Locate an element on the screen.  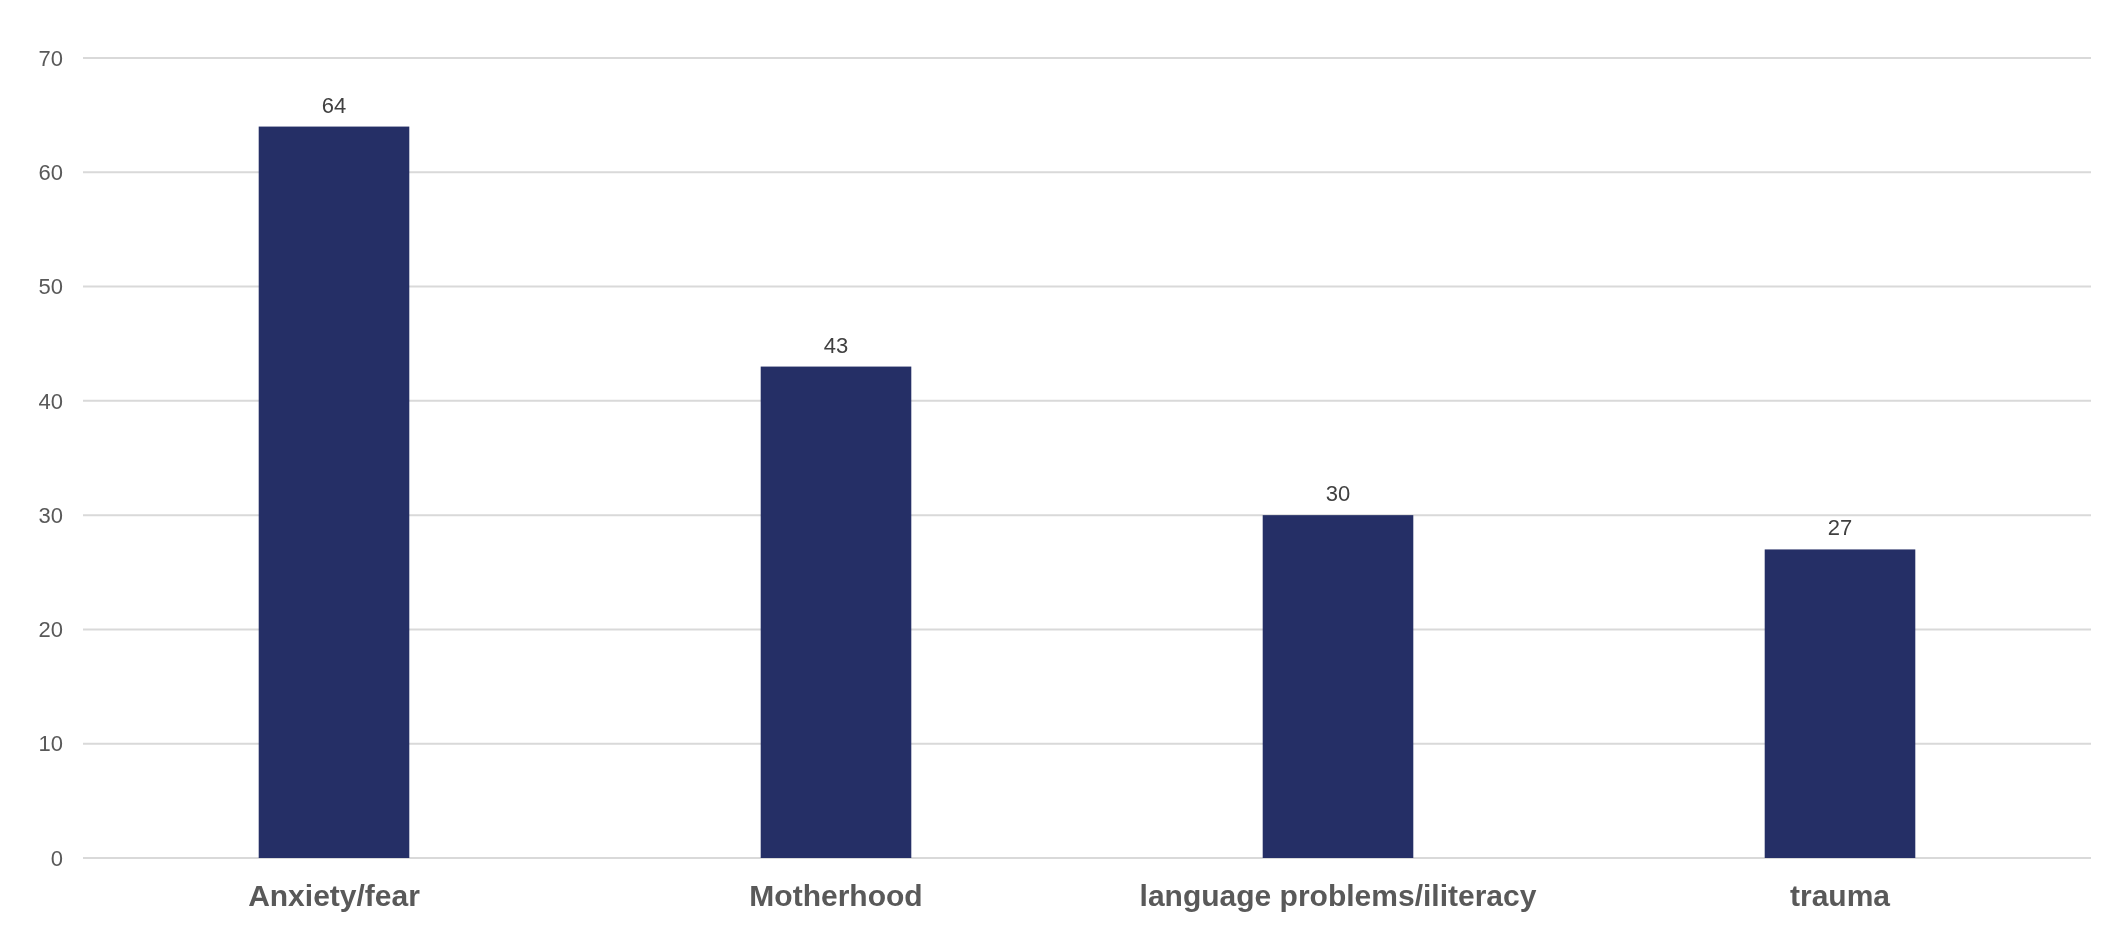
data-label: 64 is located at coordinates (334, 105).